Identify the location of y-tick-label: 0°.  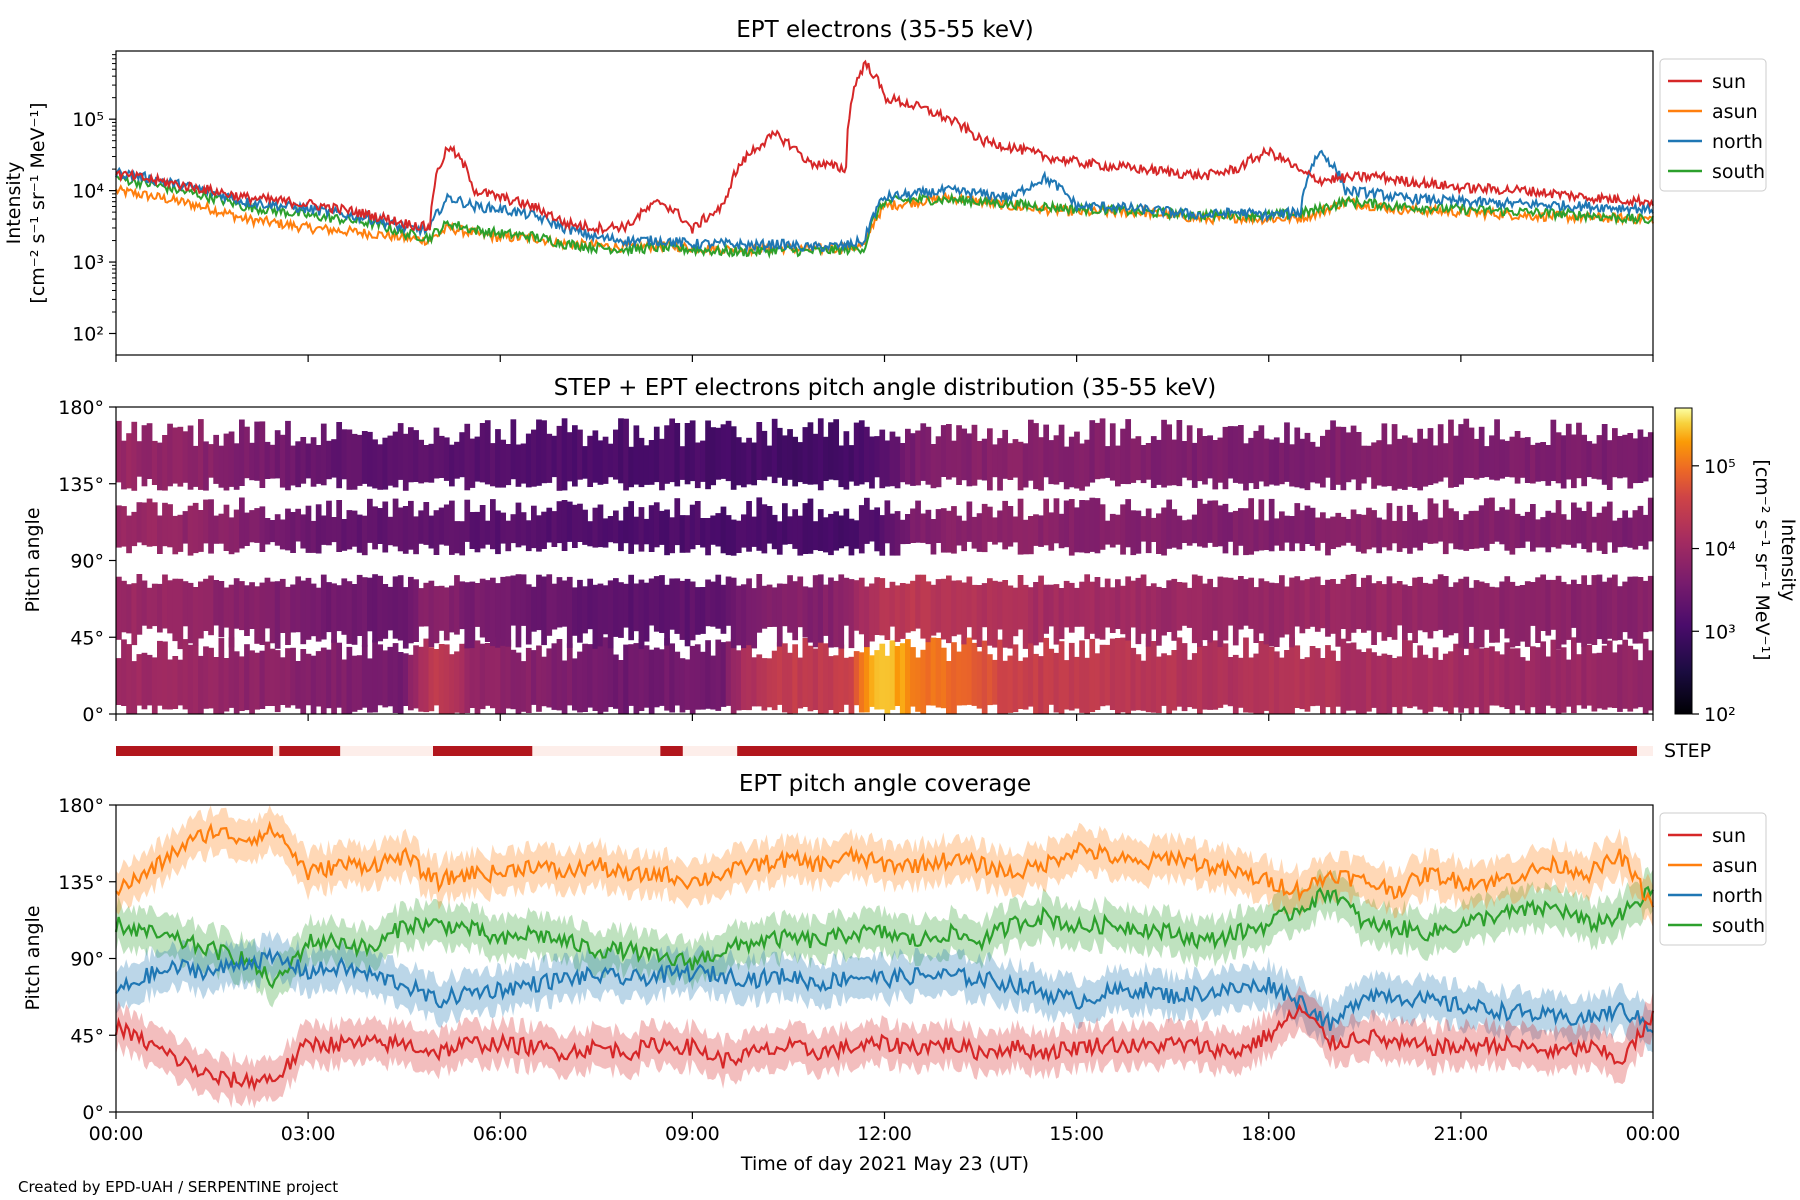
(93, 715).